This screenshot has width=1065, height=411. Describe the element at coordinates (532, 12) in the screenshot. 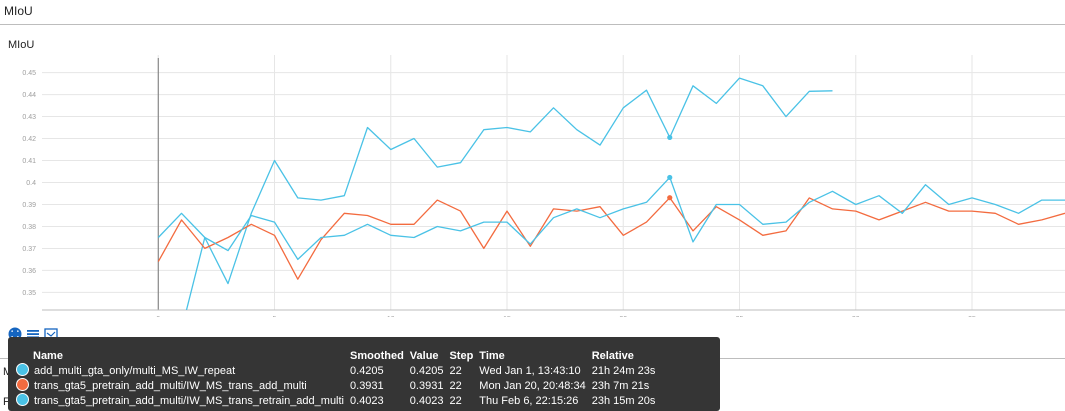

I see `section-header: MIoU` at that location.